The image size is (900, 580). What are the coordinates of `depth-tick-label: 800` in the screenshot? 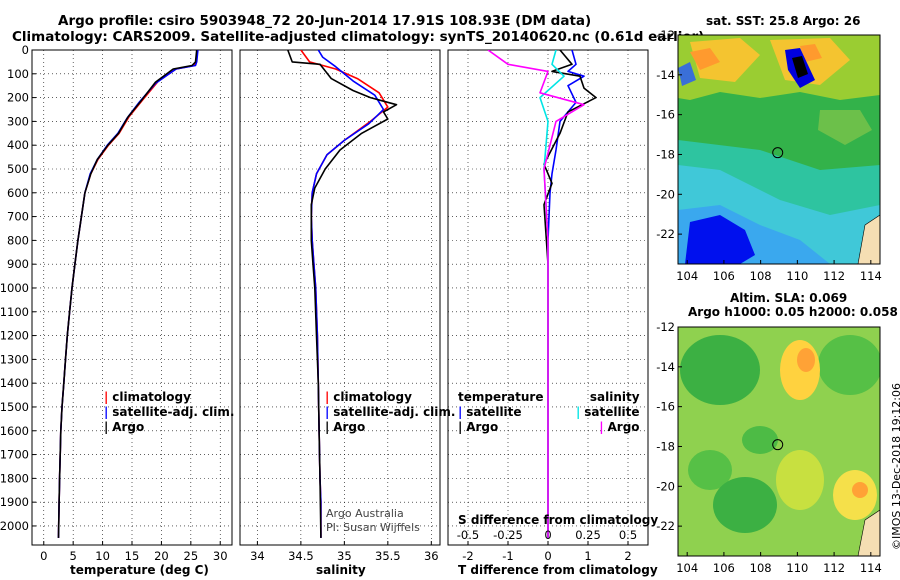 It's located at (18, 240).